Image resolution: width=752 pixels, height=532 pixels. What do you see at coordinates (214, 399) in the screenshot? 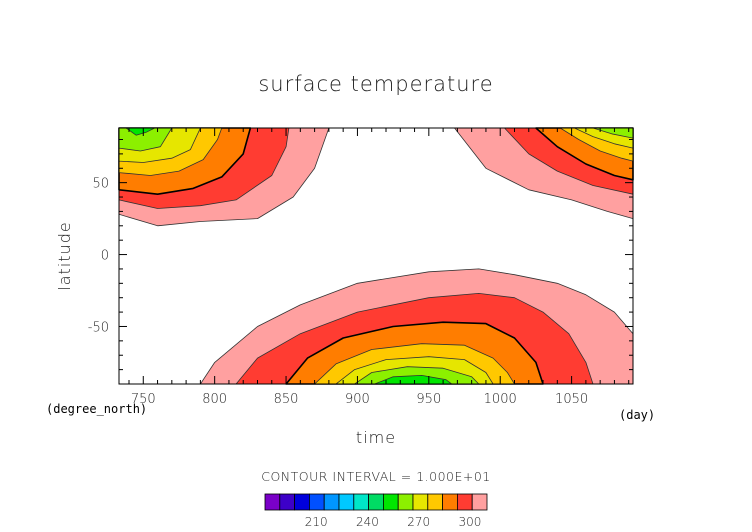
I see `x-tick-label: 800` at bounding box center [214, 399].